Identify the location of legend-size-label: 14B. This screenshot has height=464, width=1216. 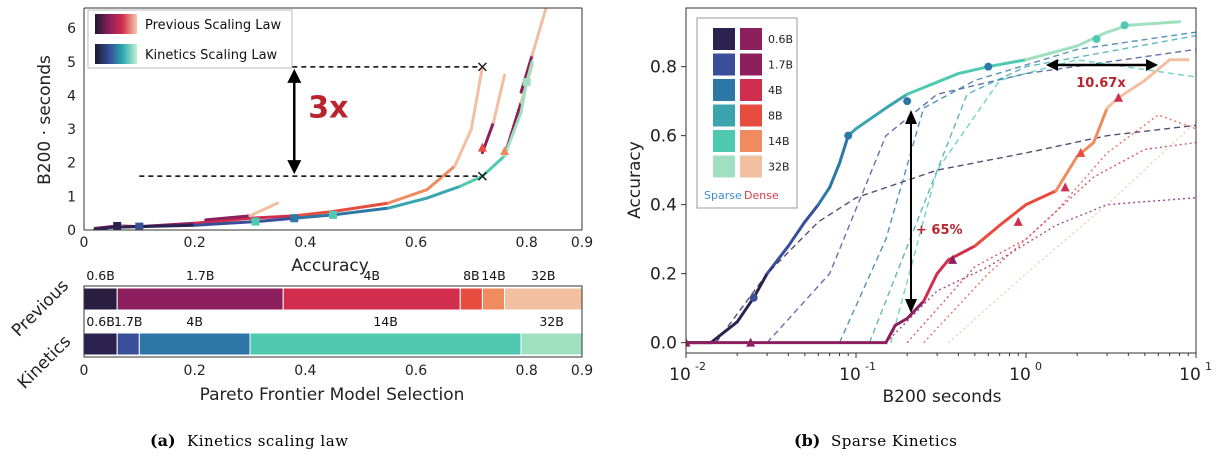
(779, 141).